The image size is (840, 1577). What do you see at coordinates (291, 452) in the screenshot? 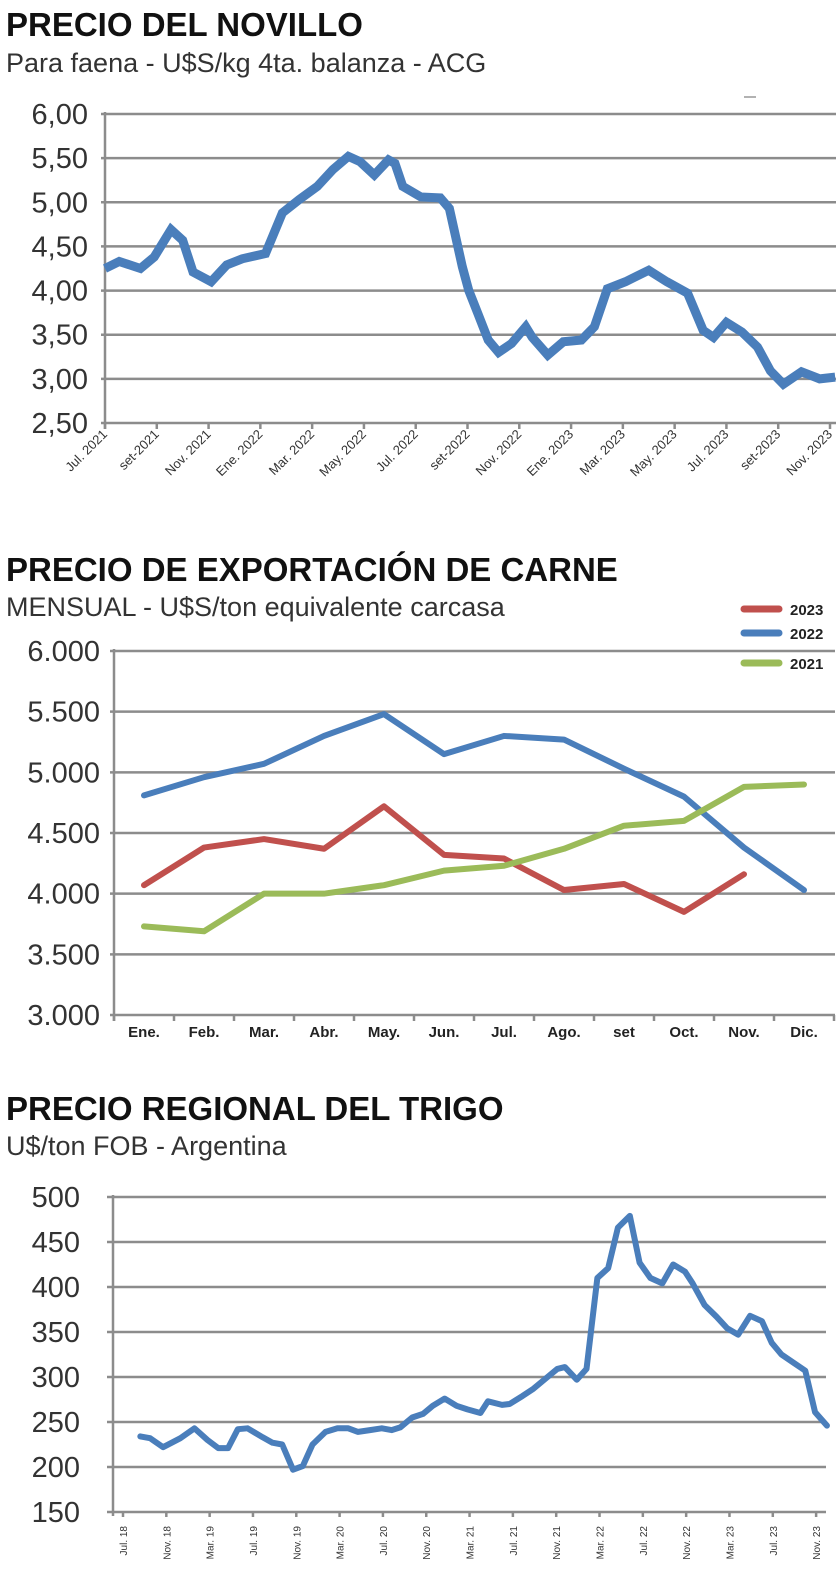
I see `x-tick-label: Mar. 2022` at bounding box center [291, 452].